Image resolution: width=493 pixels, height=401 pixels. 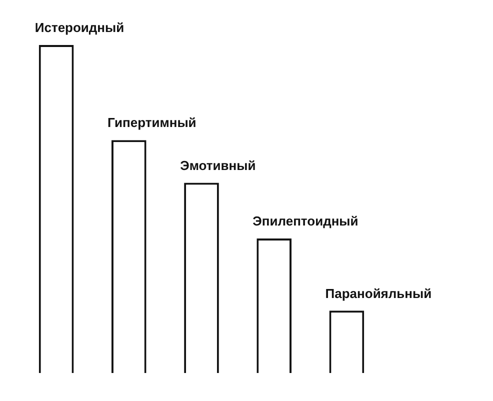 I want to click on x-tick-label: Эмотивный, so click(x=218, y=165).